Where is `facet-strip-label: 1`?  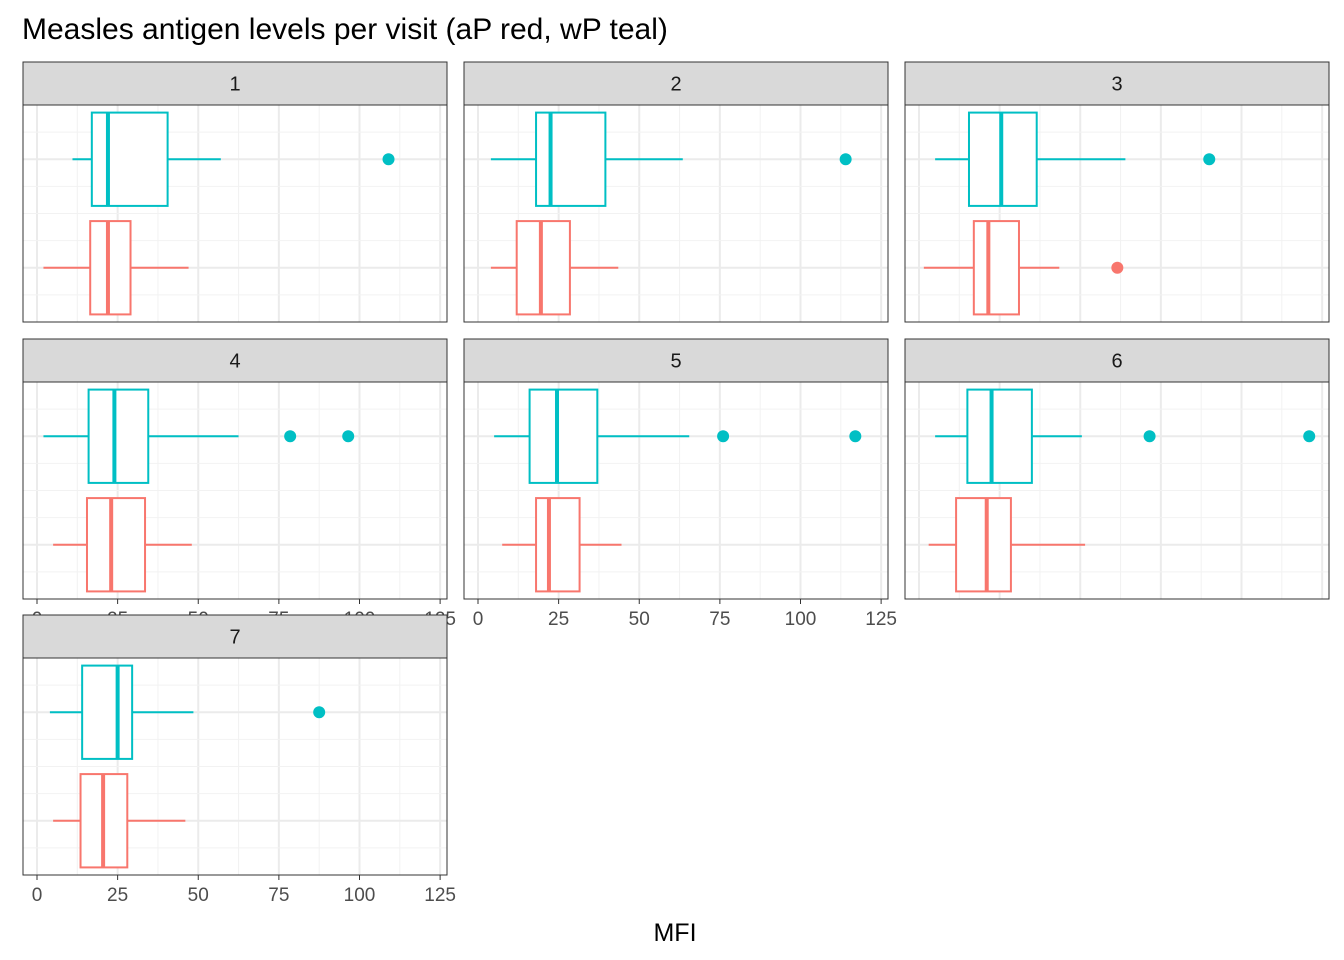
facet-strip-label: 1 is located at coordinates (234, 85).